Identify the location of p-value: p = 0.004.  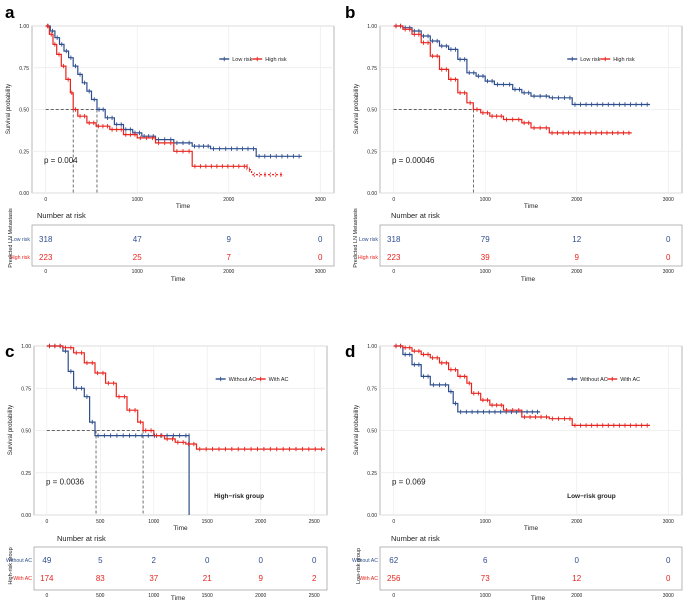
(61, 160).